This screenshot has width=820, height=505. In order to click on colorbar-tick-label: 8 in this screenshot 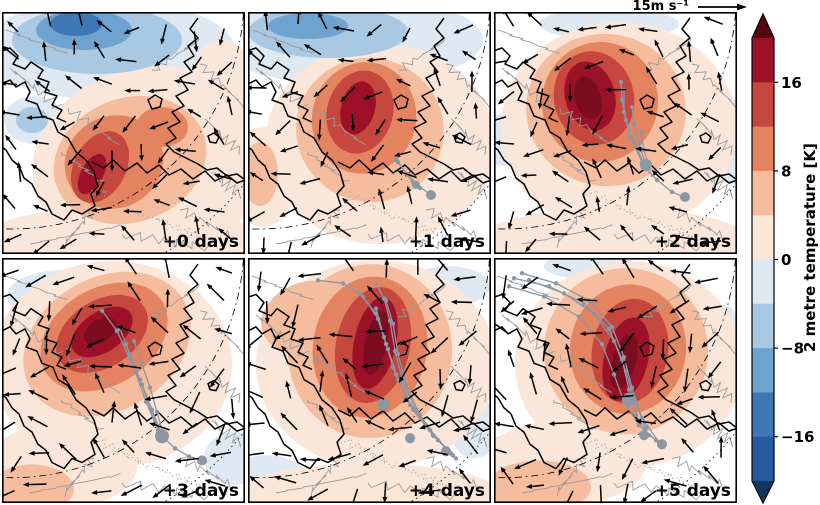, I will do `click(786, 171)`.